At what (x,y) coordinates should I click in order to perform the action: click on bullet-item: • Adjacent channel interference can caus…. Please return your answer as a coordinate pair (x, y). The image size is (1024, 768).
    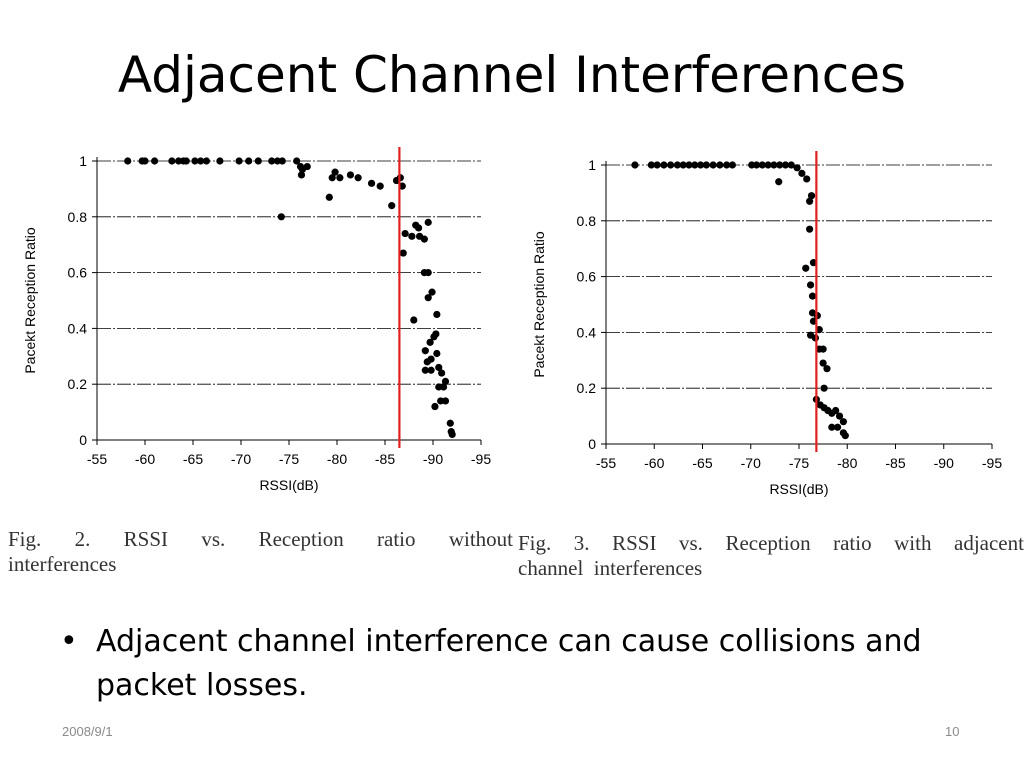
    Looking at the image, I should click on (500, 663).